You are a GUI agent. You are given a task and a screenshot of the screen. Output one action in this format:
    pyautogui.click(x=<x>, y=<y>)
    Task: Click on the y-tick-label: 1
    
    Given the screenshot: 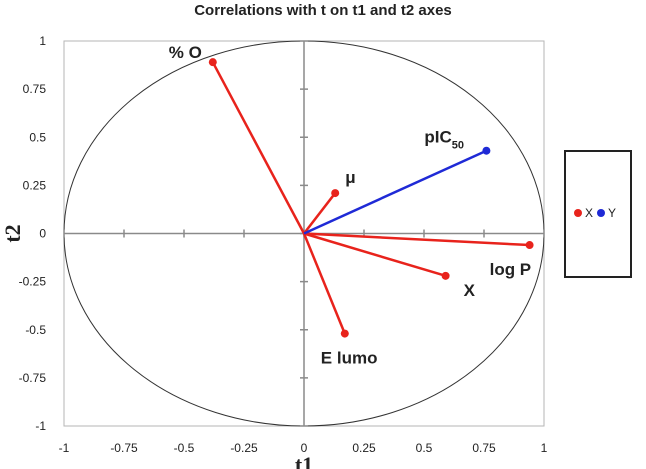 What is the action you would take?
    pyautogui.click(x=42, y=41)
    